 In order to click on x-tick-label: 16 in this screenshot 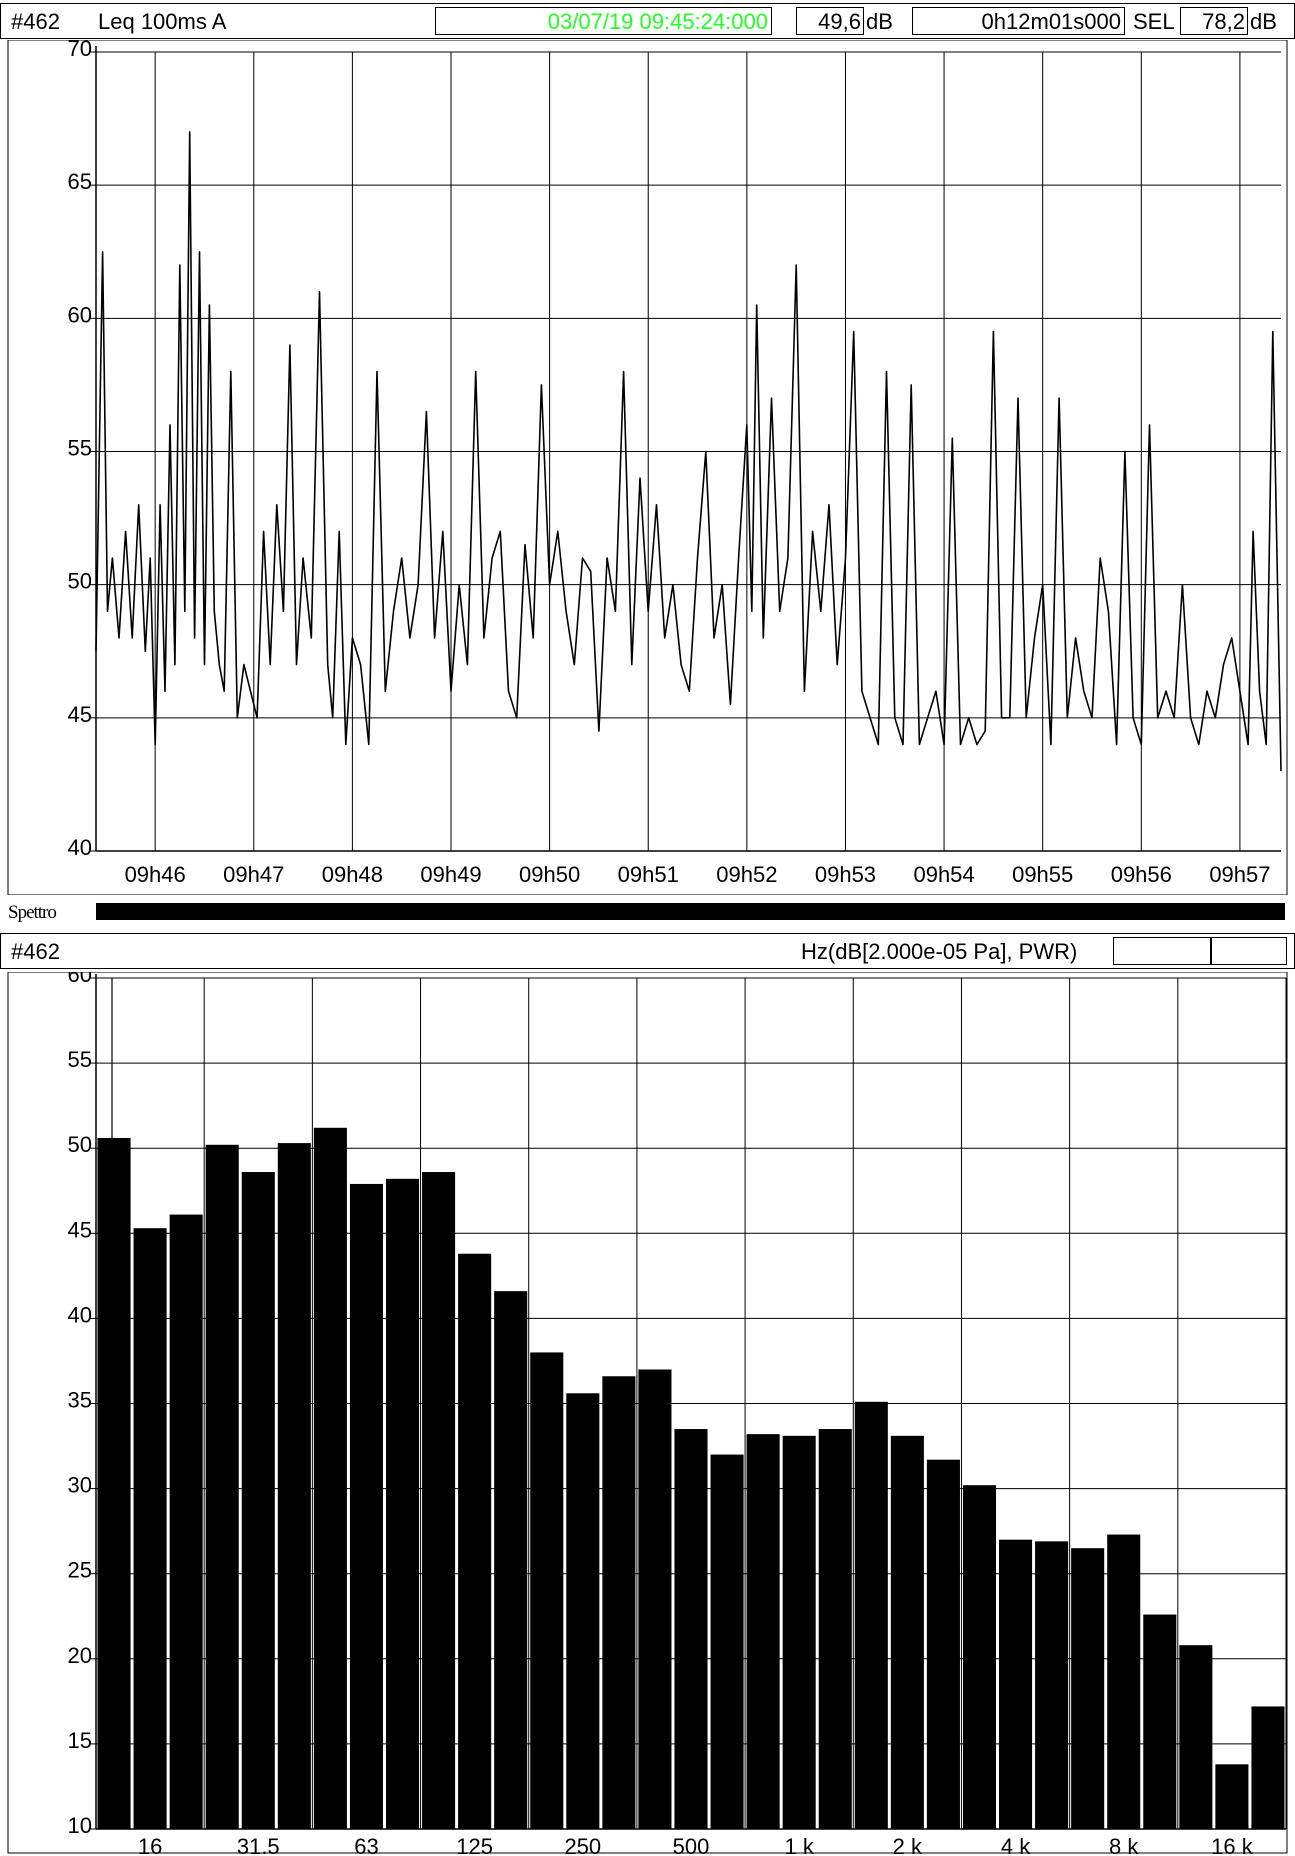, I will do `click(150, 1845)`.